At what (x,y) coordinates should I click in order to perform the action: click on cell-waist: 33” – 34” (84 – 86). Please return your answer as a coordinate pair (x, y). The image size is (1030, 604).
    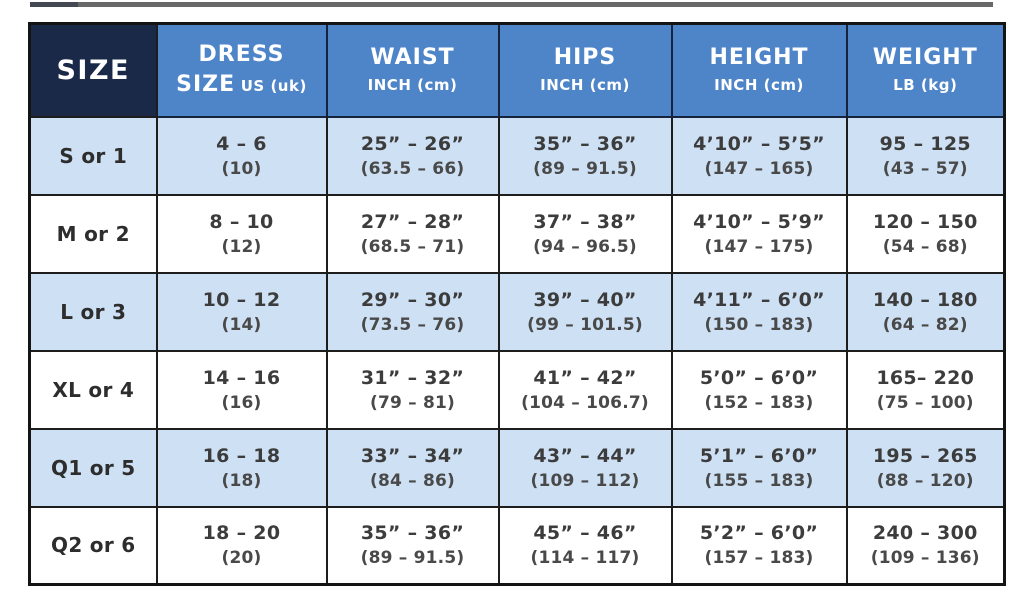
    Looking at the image, I should click on (412, 467).